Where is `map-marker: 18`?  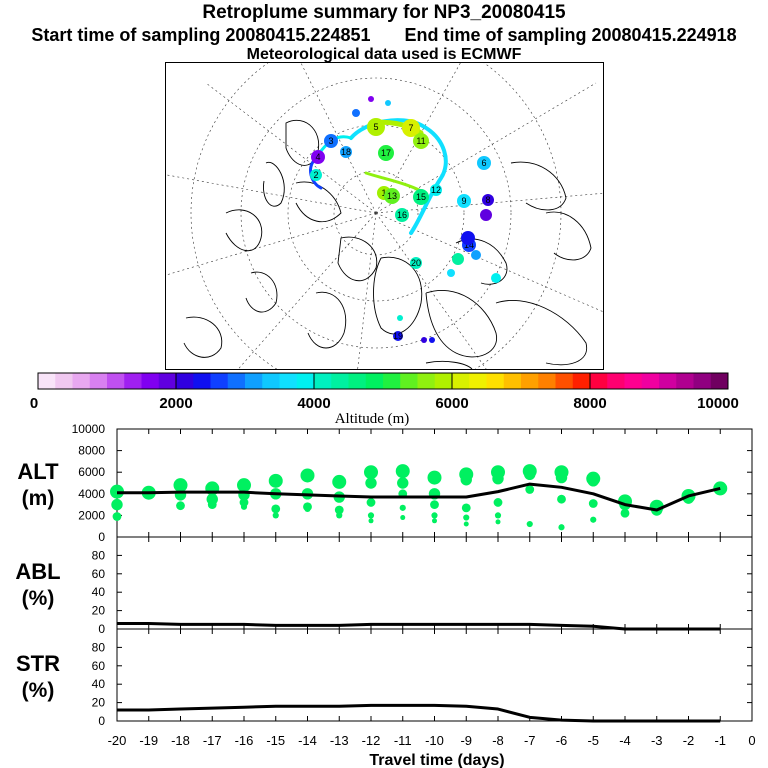
map-marker: 18 is located at coordinates (346, 152).